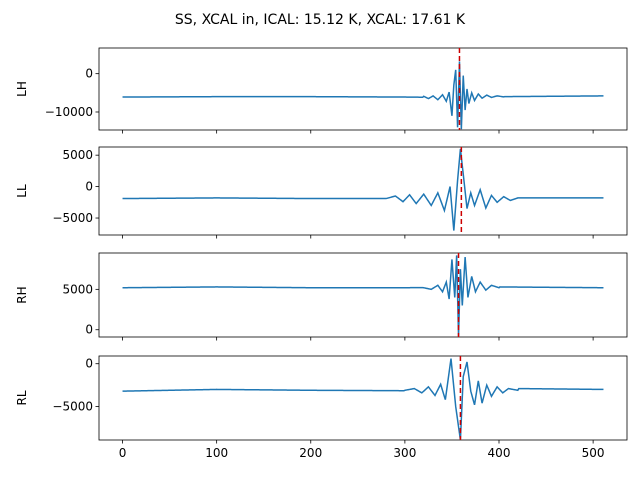  Describe the element at coordinates (123, 453) in the screenshot. I see `x-tick-label: 0` at that location.